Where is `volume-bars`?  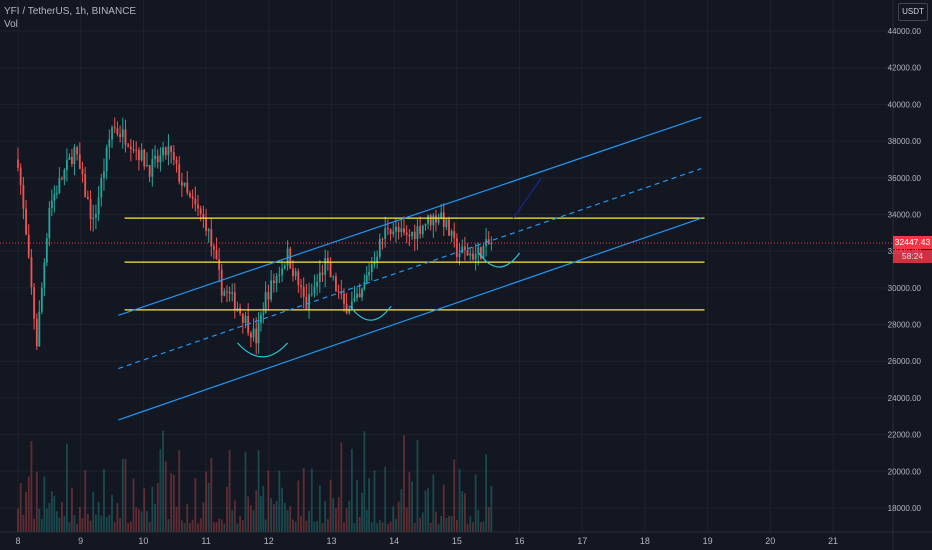
volume-bars is located at coordinates (255, 481).